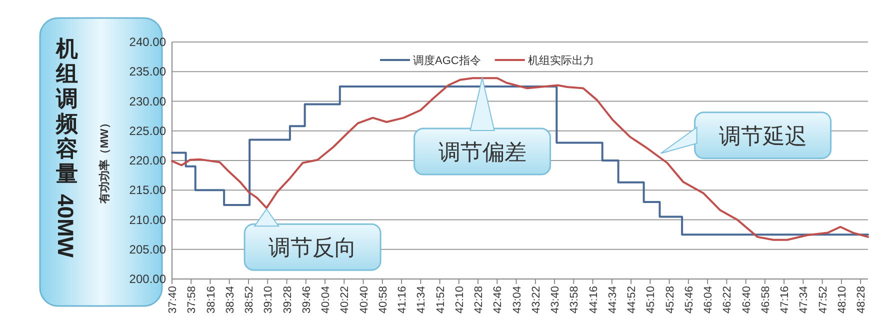  What do you see at coordinates (440, 300) in the screenshot?
I see `x-tick-label: 41:52` at bounding box center [440, 300].